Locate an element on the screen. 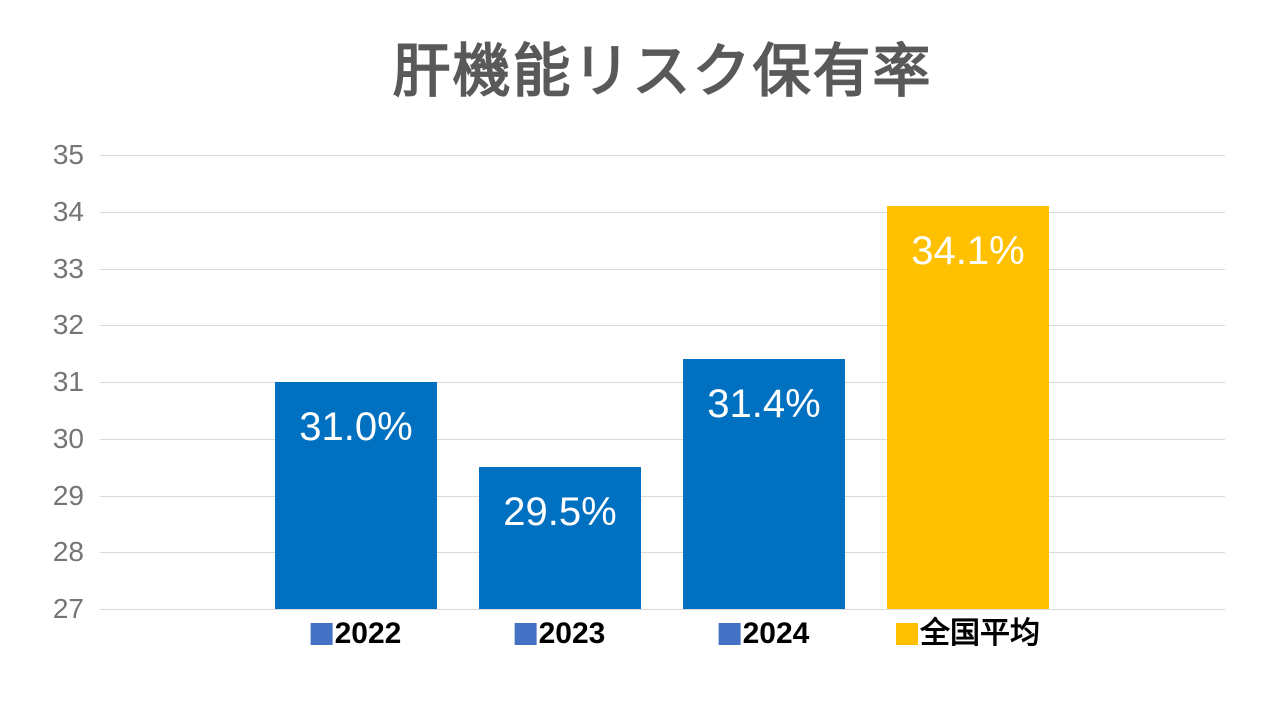 This screenshot has height=720, width=1280. legend-item-label: 全国平均 is located at coordinates (980, 633).